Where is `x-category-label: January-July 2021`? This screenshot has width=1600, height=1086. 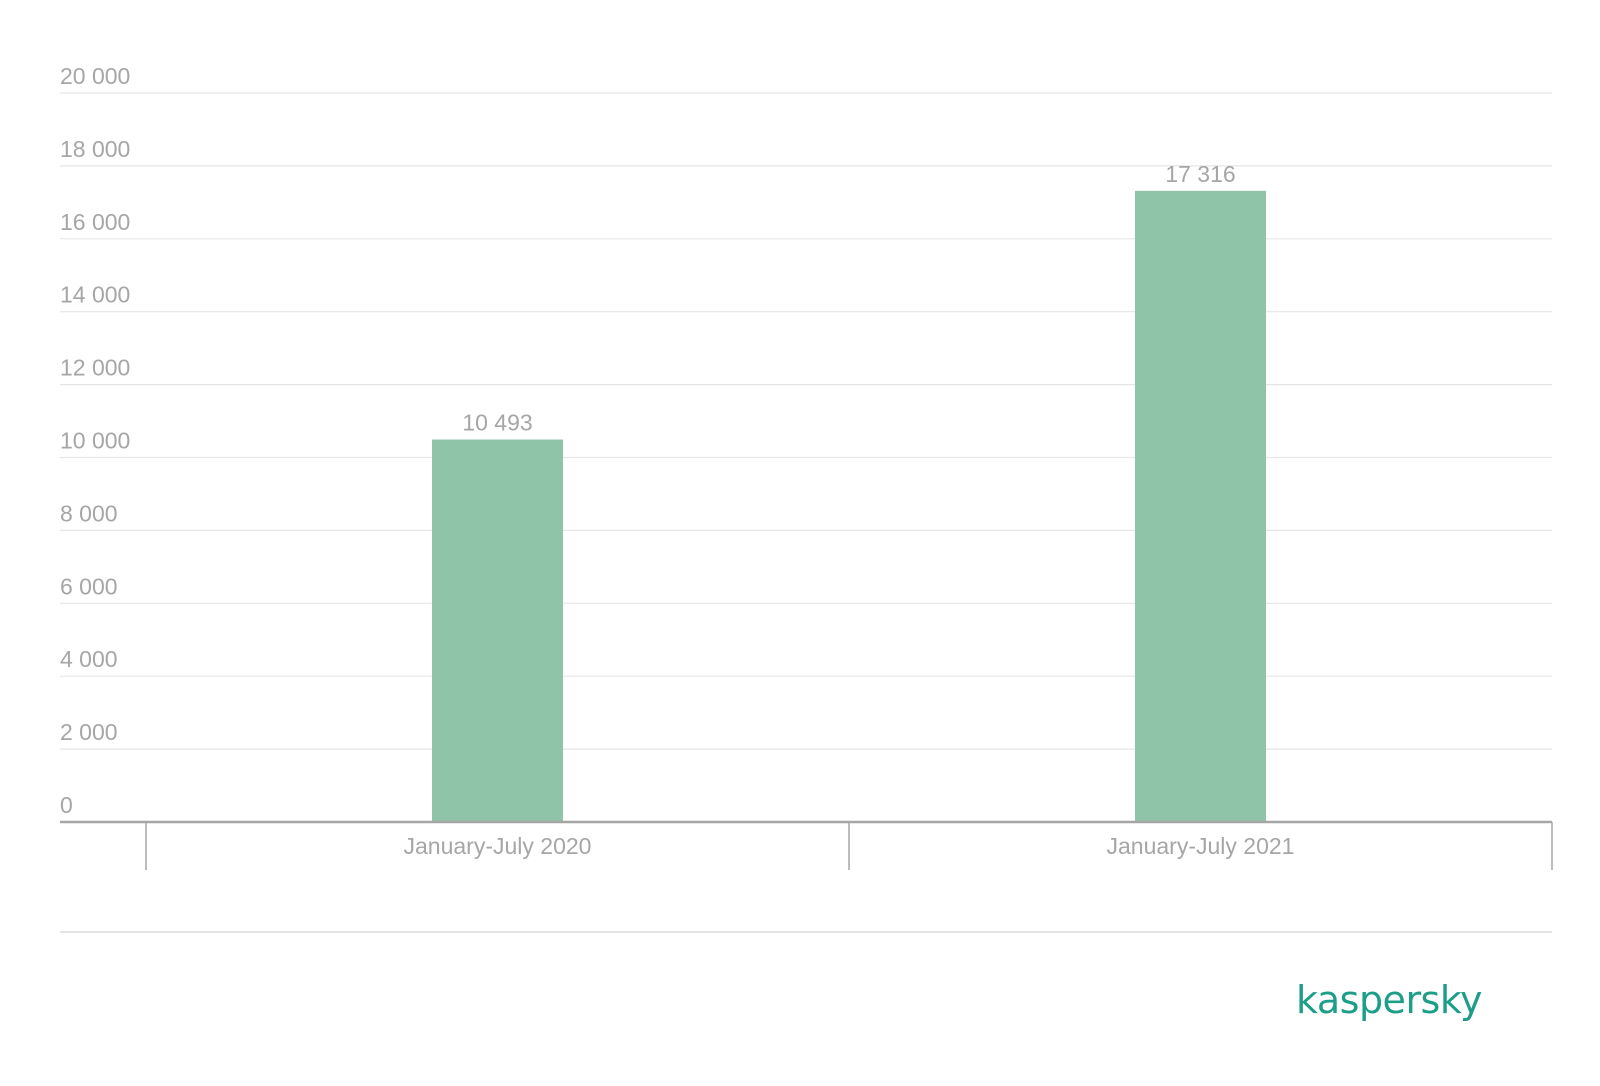 x-category-label: January-July 2021 is located at coordinates (1201, 846).